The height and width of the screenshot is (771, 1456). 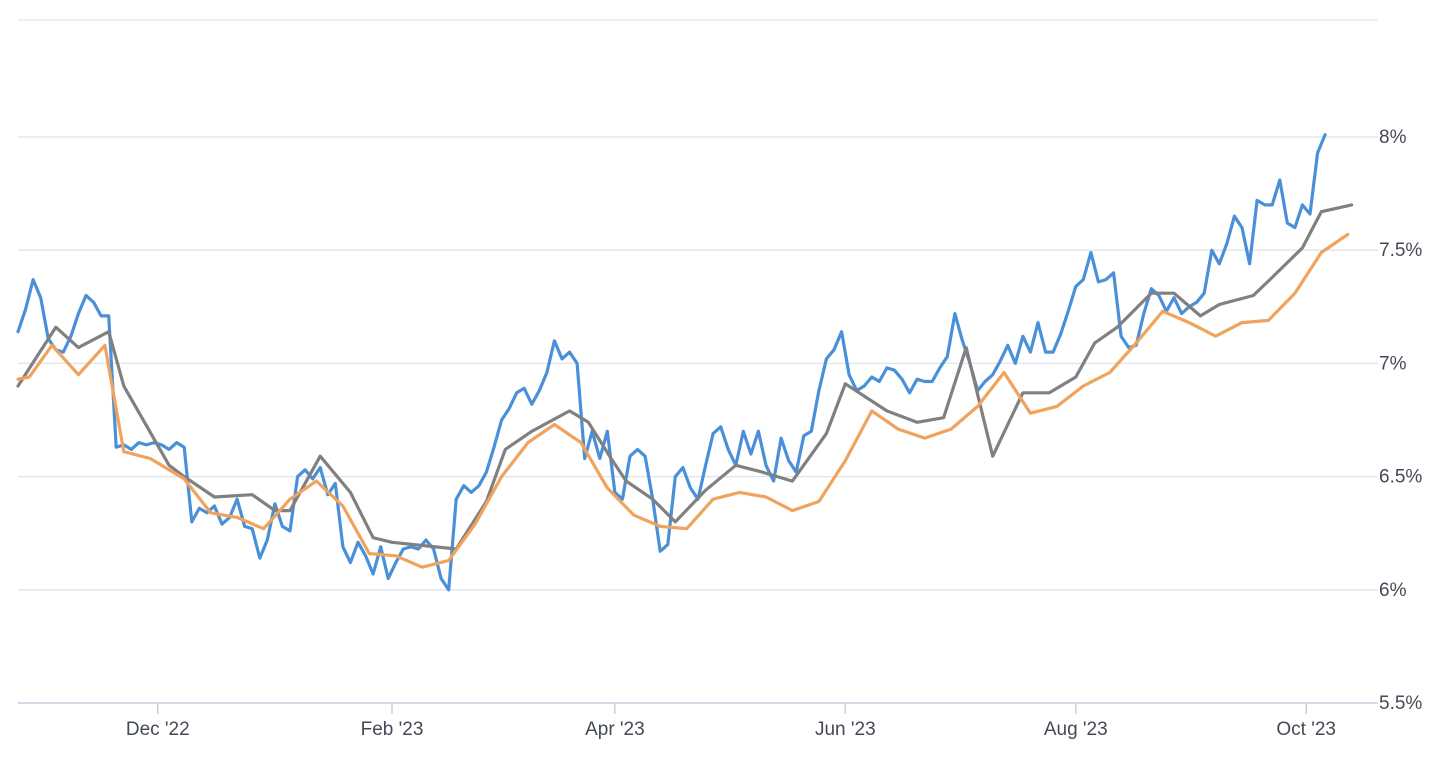 I want to click on x-tick-label: Jun '23, so click(x=845, y=729).